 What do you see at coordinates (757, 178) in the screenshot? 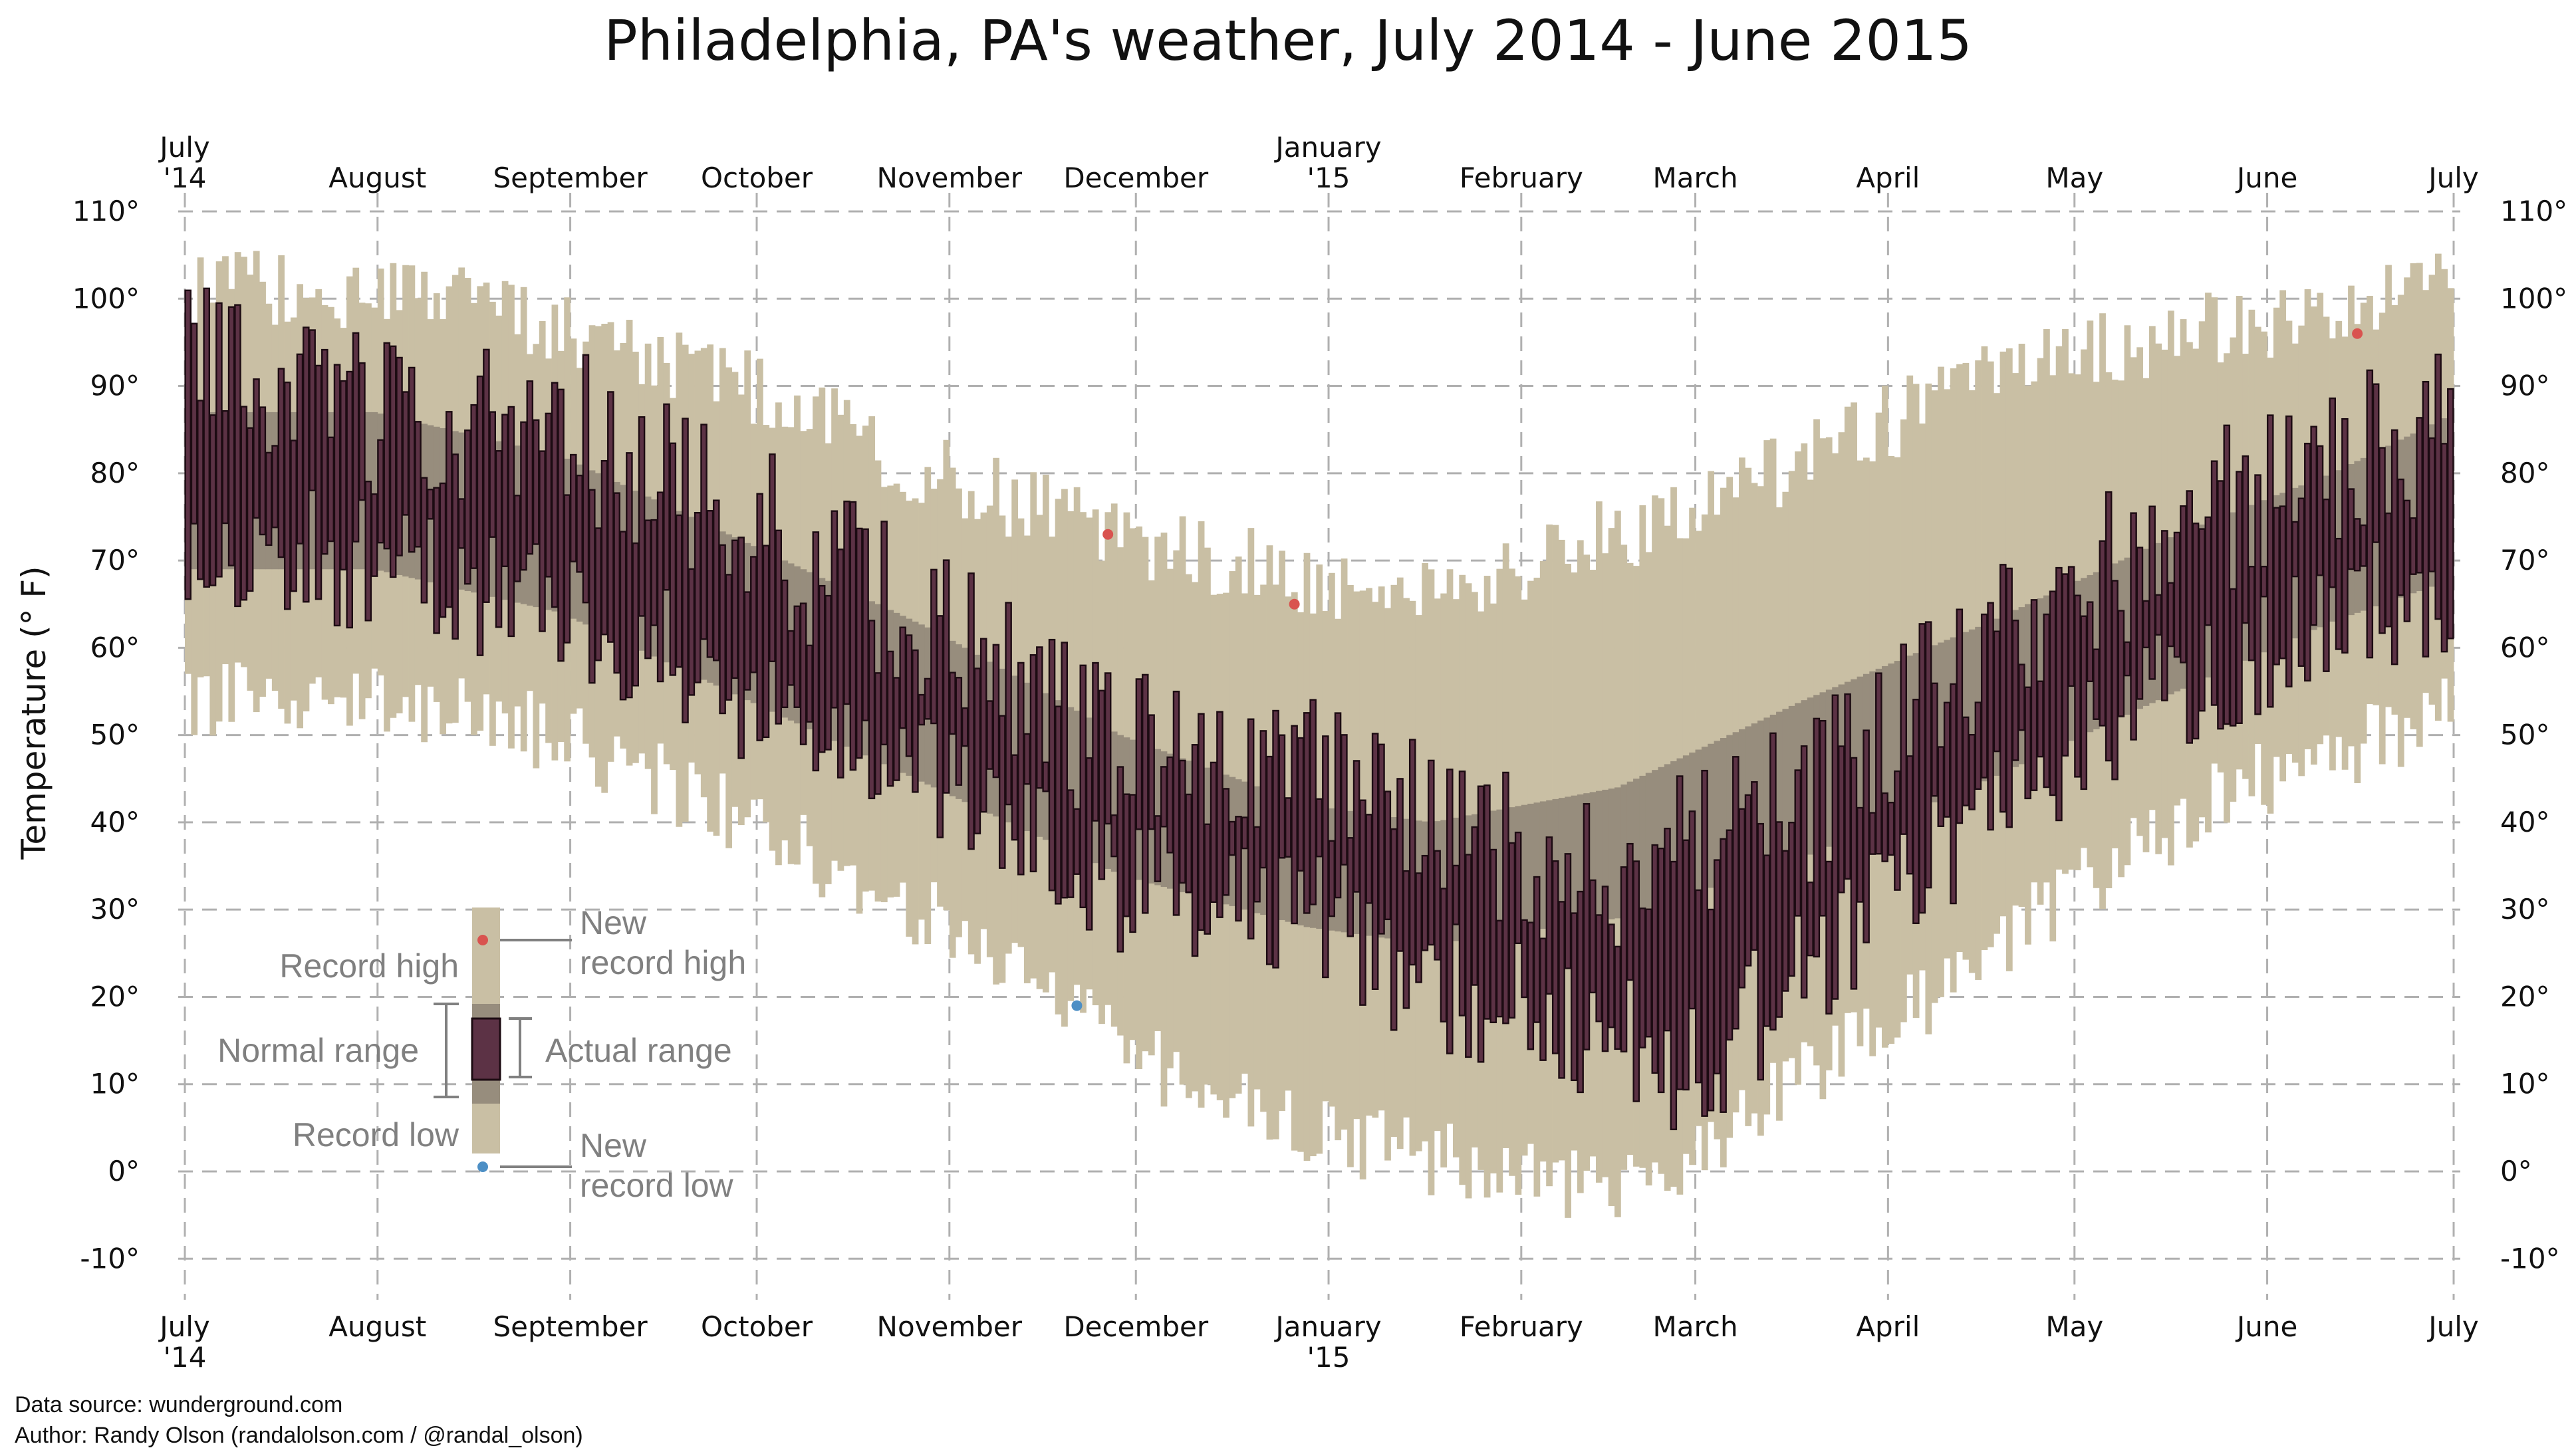
I see `month-label-top: October` at bounding box center [757, 178].